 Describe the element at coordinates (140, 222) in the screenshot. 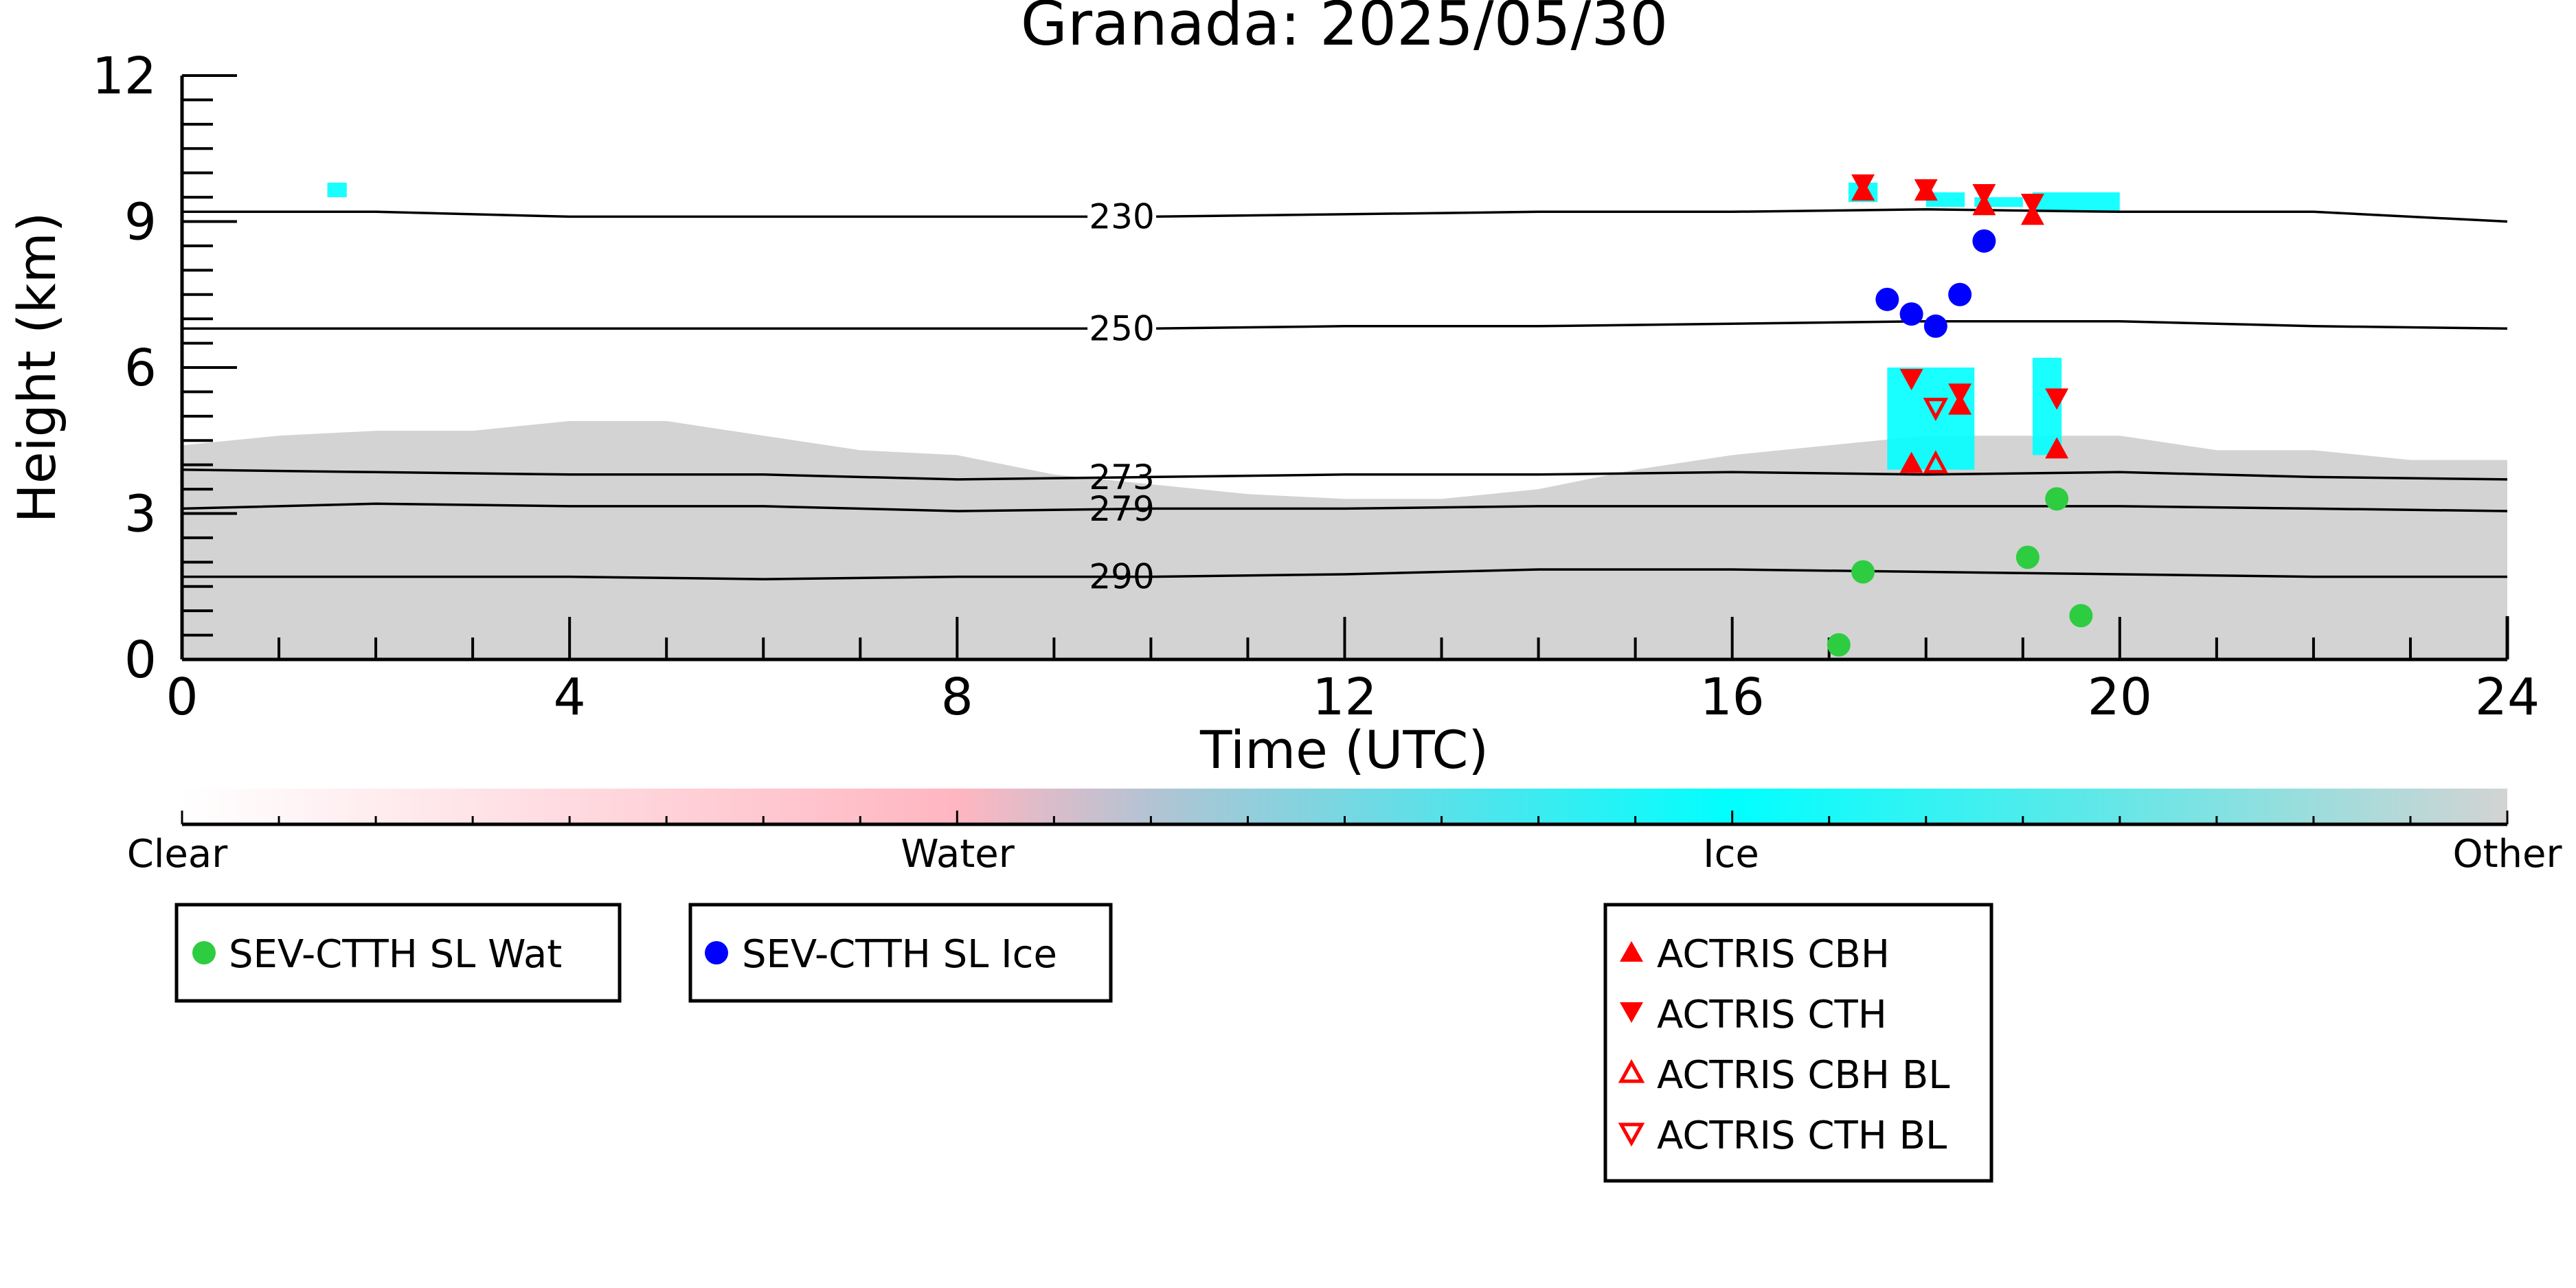

I see `y-tick-label: 9` at that location.